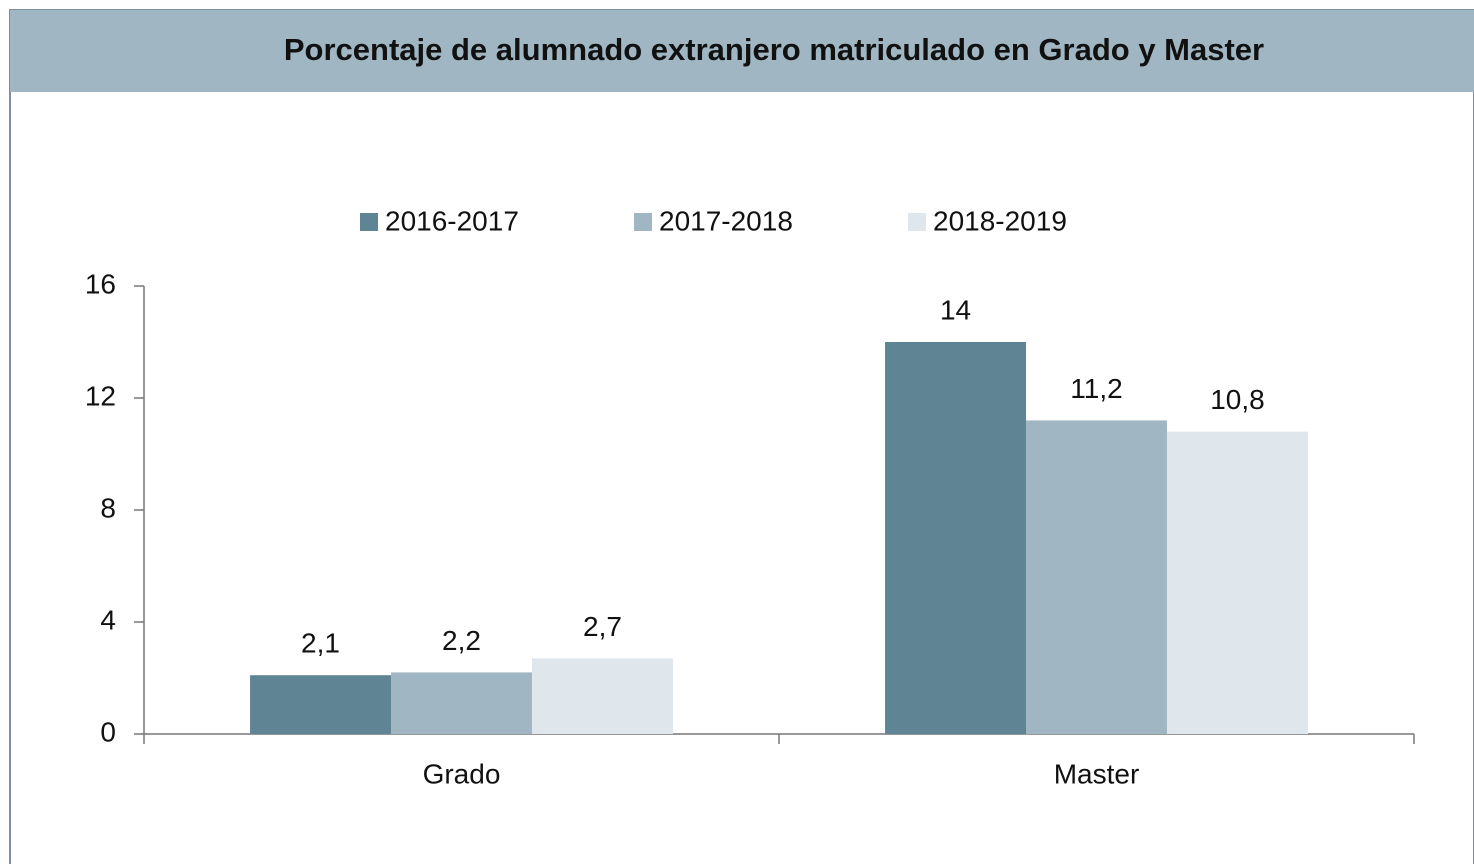 This screenshot has width=1474, height=864. Describe the element at coordinates (461, 640) in the screenshot. I see `value-label: 2,2` at that location.